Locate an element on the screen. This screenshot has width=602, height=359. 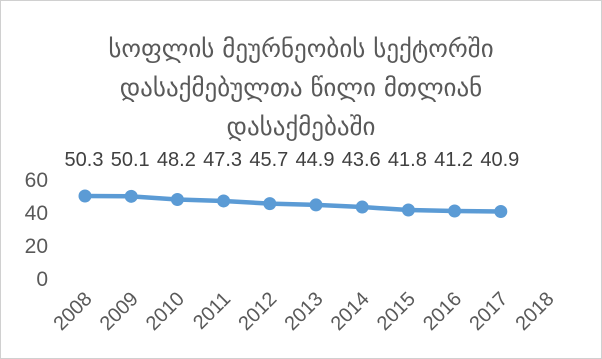
x-tick-label: 2010 is located at coordinates (165, 311).